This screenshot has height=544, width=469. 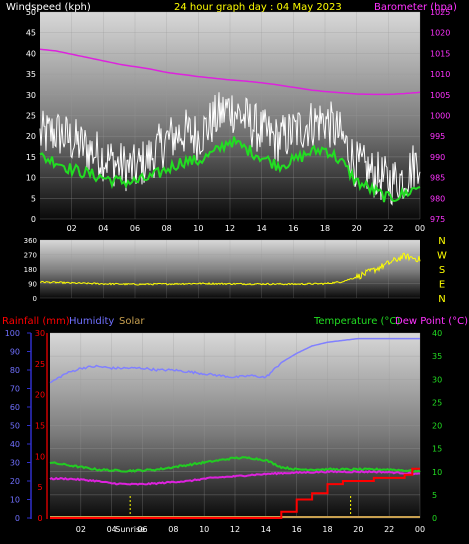 What do you see at coordinates (31, 116) in the screenshot?
I see `wind-y-tick-label: 25` at bounding box center [31, 116].